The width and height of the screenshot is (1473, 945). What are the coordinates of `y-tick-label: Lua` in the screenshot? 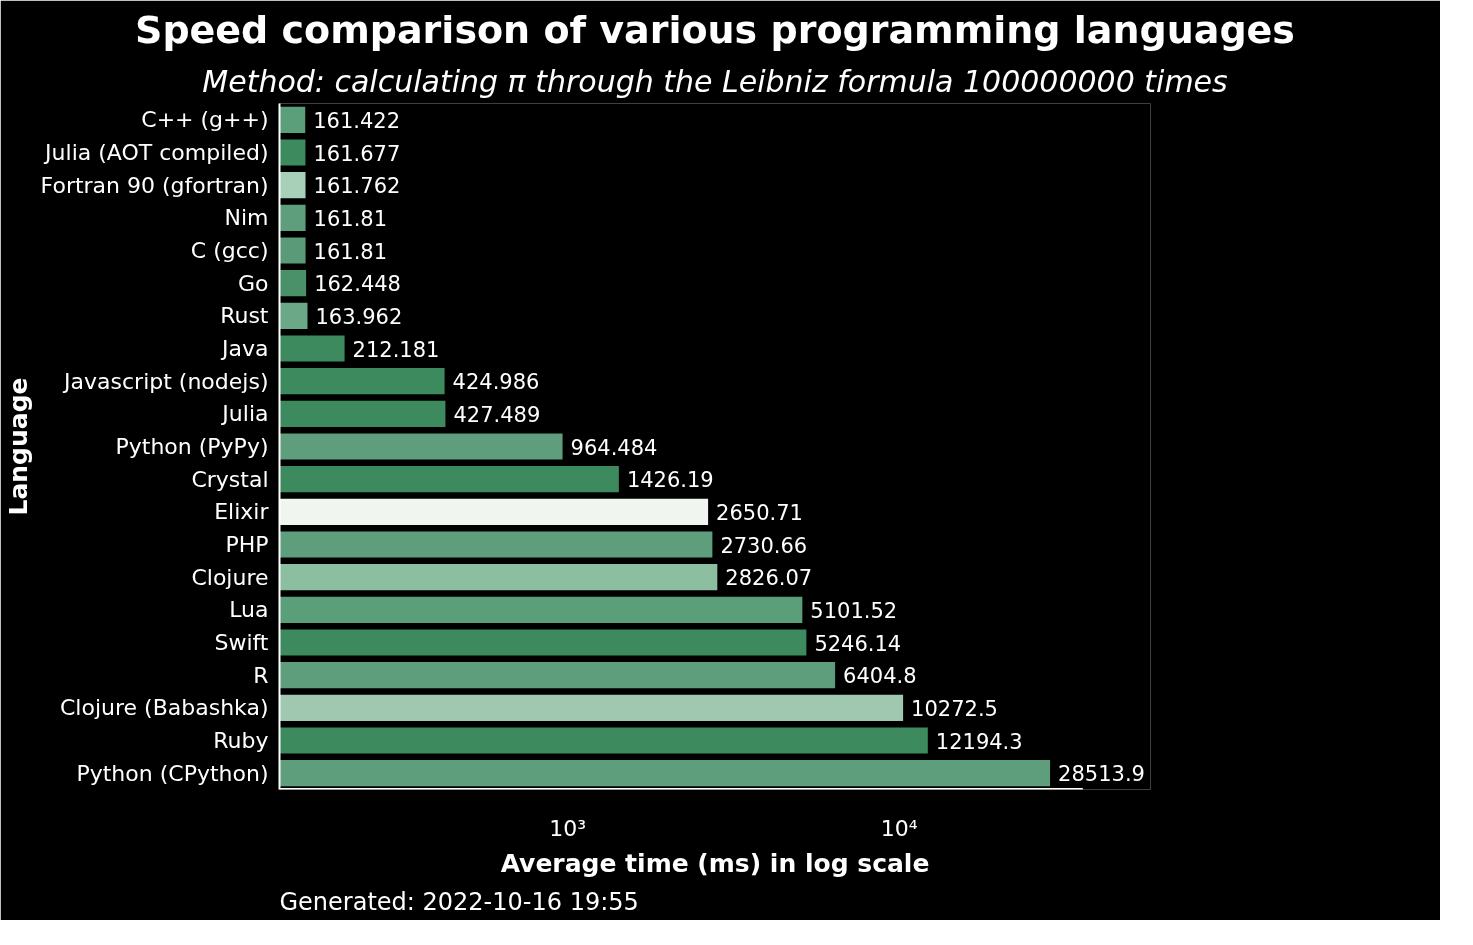 It's located at (249, 610).